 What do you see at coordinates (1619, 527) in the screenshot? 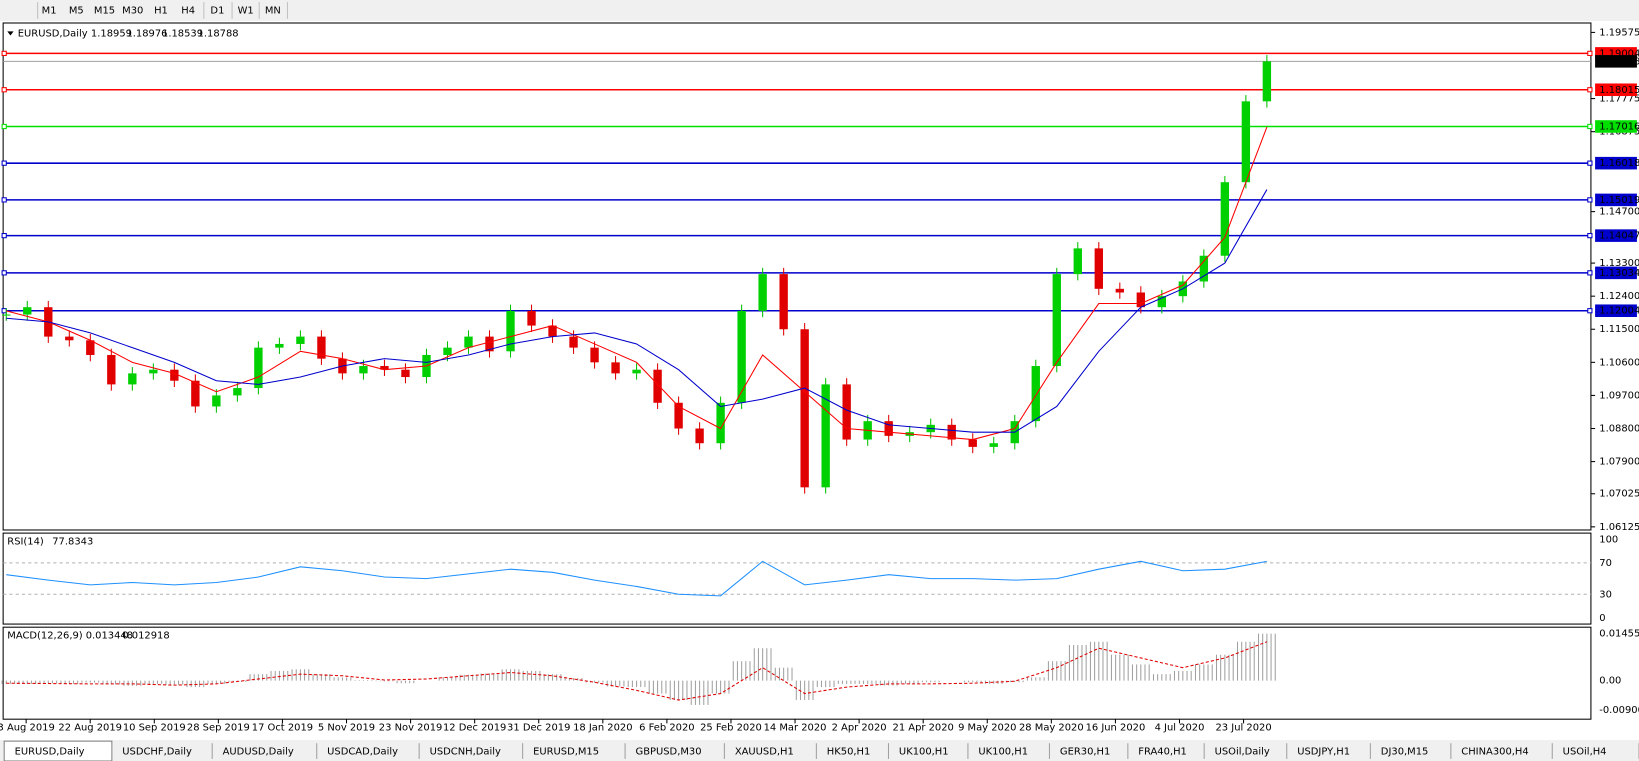
I see `y-tick-label: 1.06125` at bounding box center [1619, 527].